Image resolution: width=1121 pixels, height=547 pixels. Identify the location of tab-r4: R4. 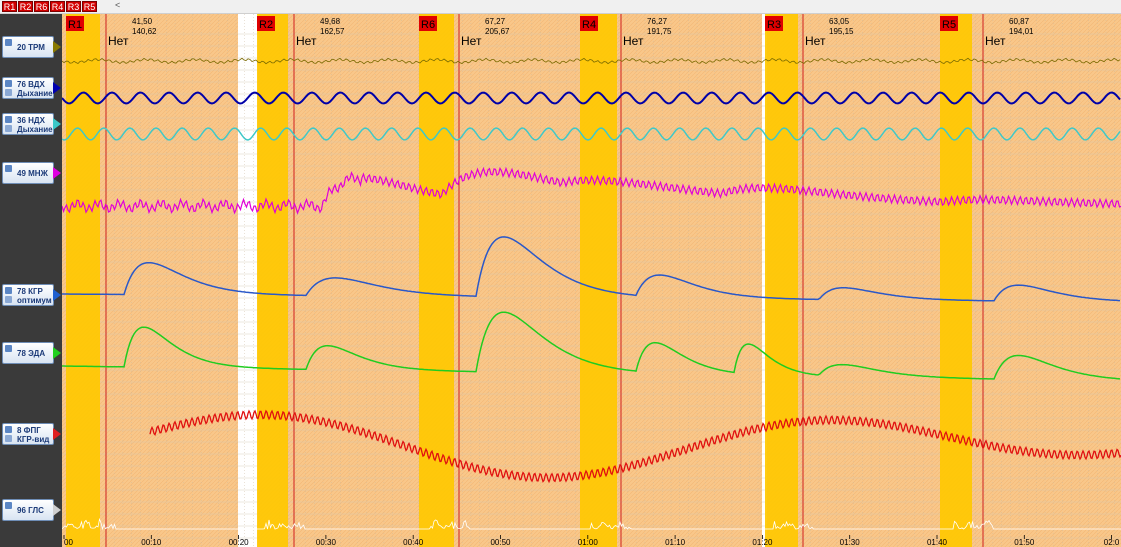
(57, 6).